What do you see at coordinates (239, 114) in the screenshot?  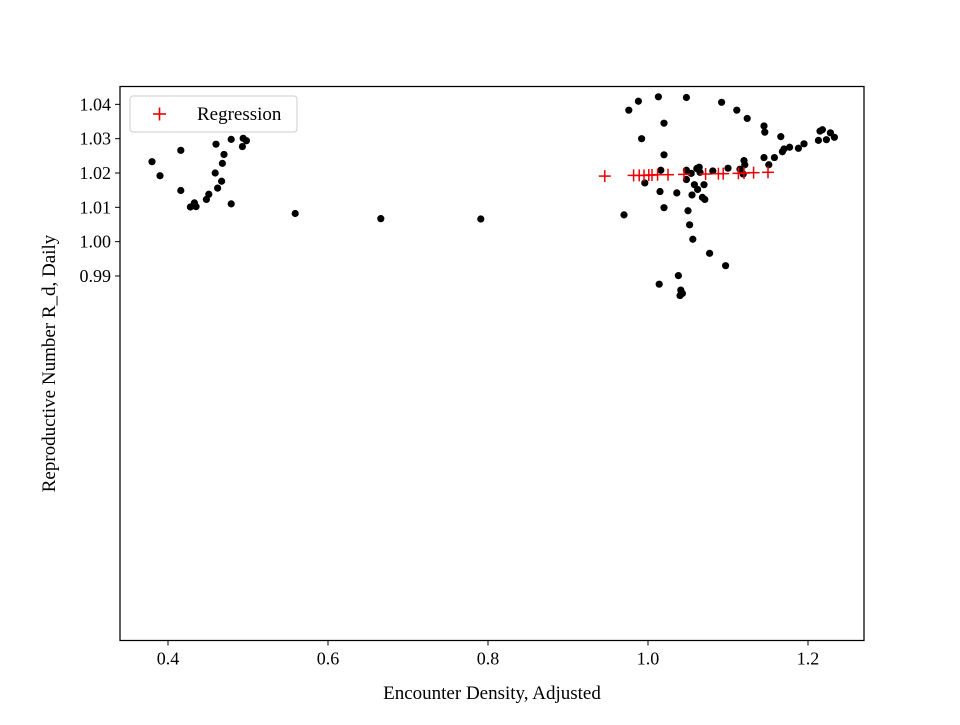 I see `legend-label-regression: Regression` at bounding box center [239, 114].